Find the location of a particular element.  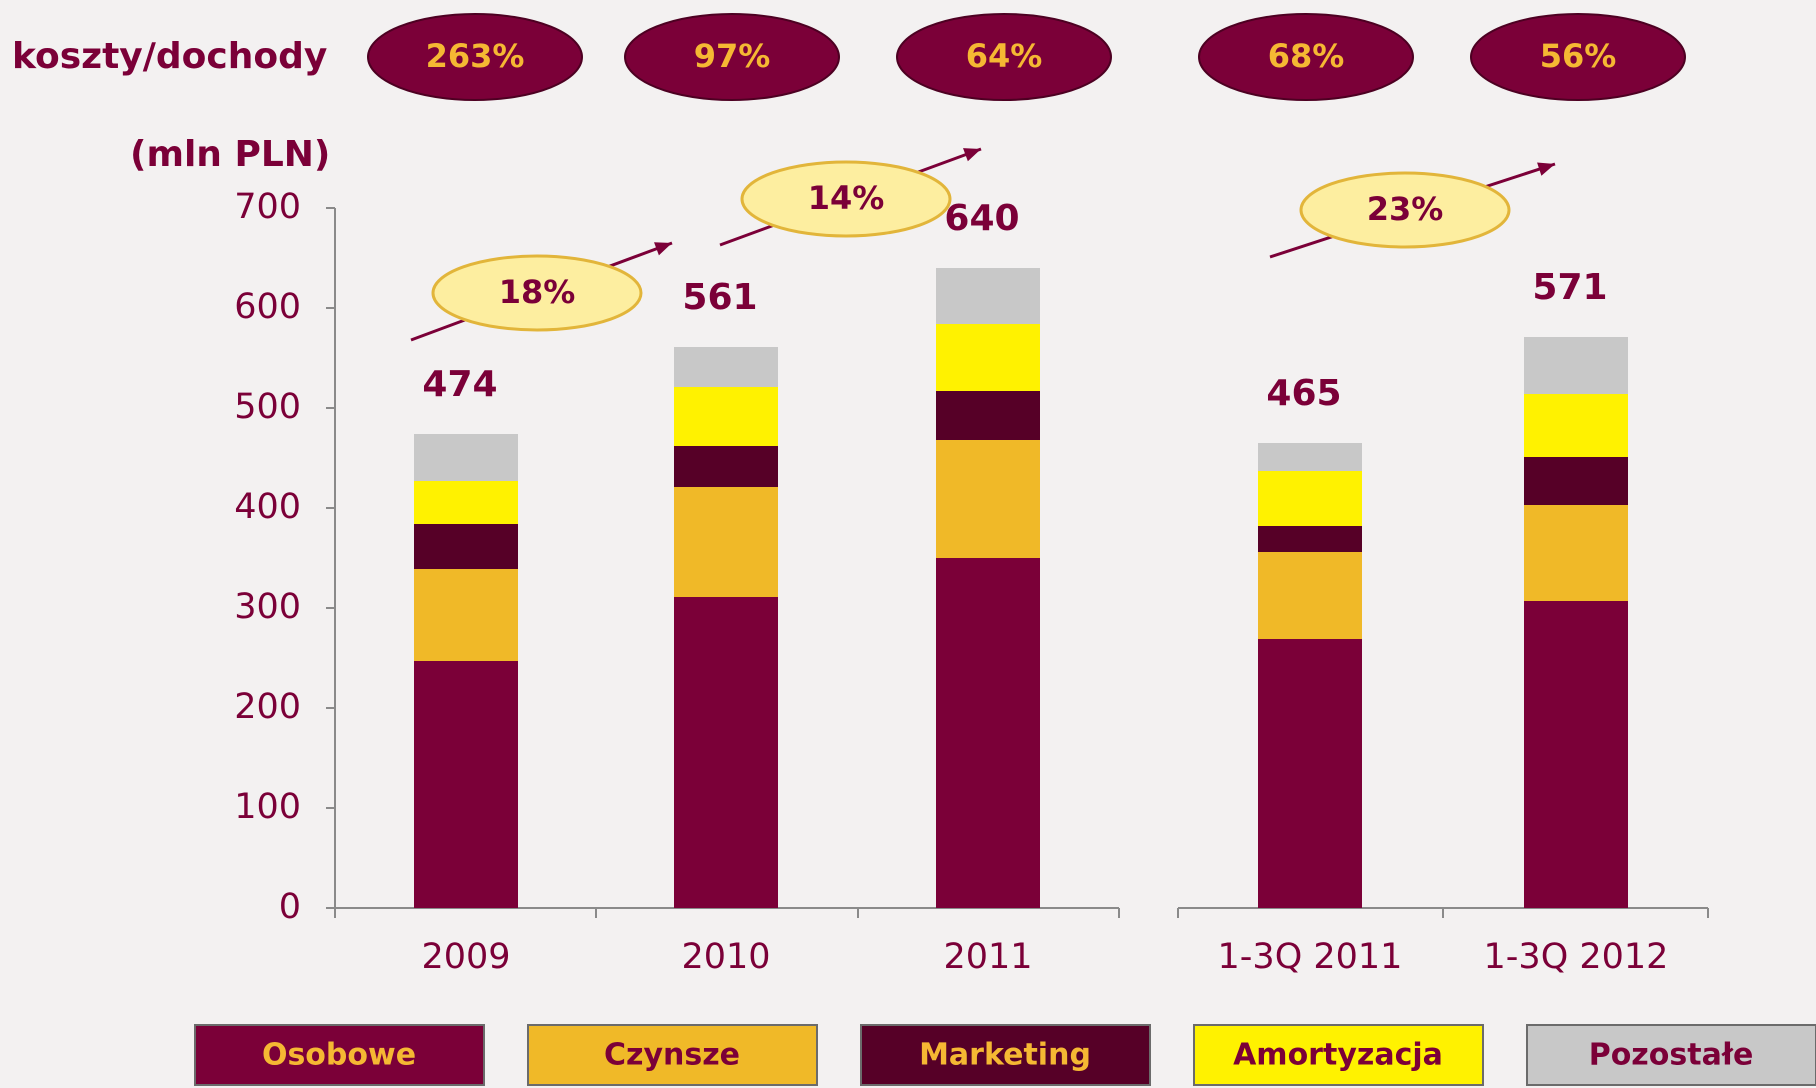

y-tick-label: 0 is located at coordinates (290, 907).